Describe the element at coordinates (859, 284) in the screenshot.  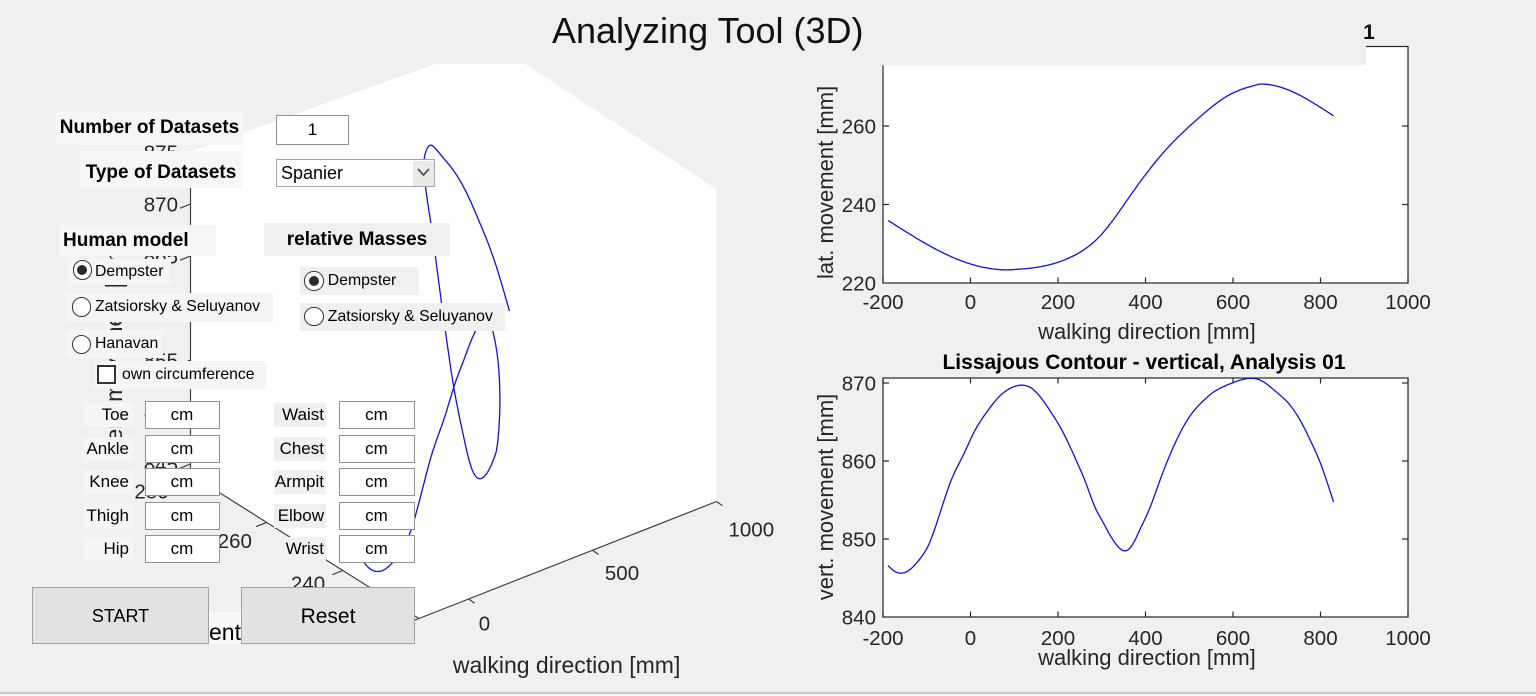
I see `svg-text: 220` at that location.